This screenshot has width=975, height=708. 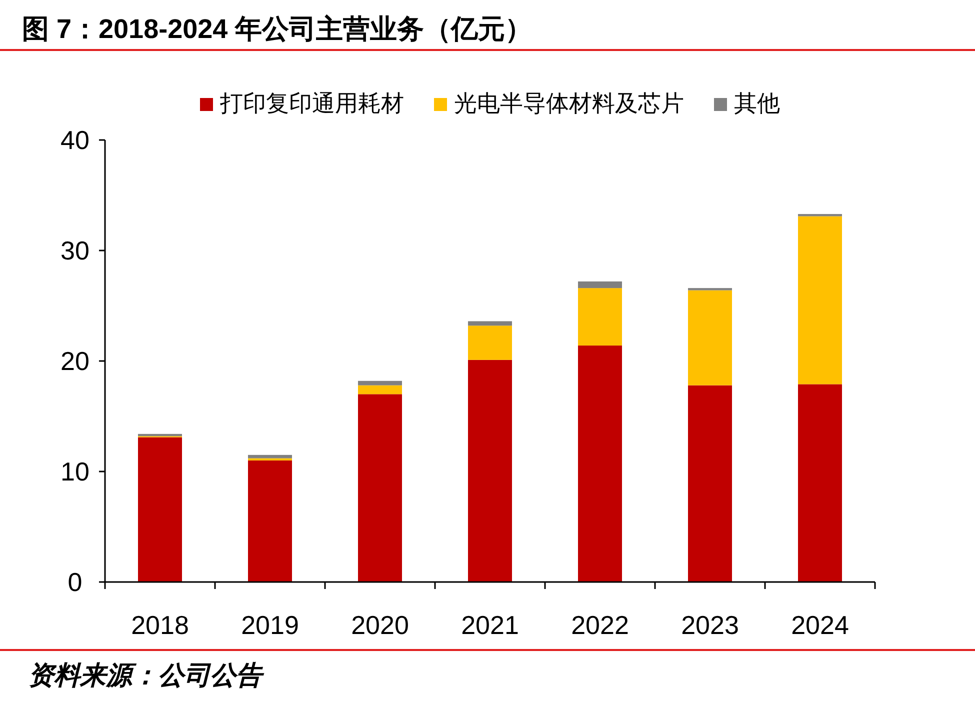 What do you see at coordinates (270, 625) in the screenshot?
I see `x-tick-label: 2019` at bounding box center [270, 625].